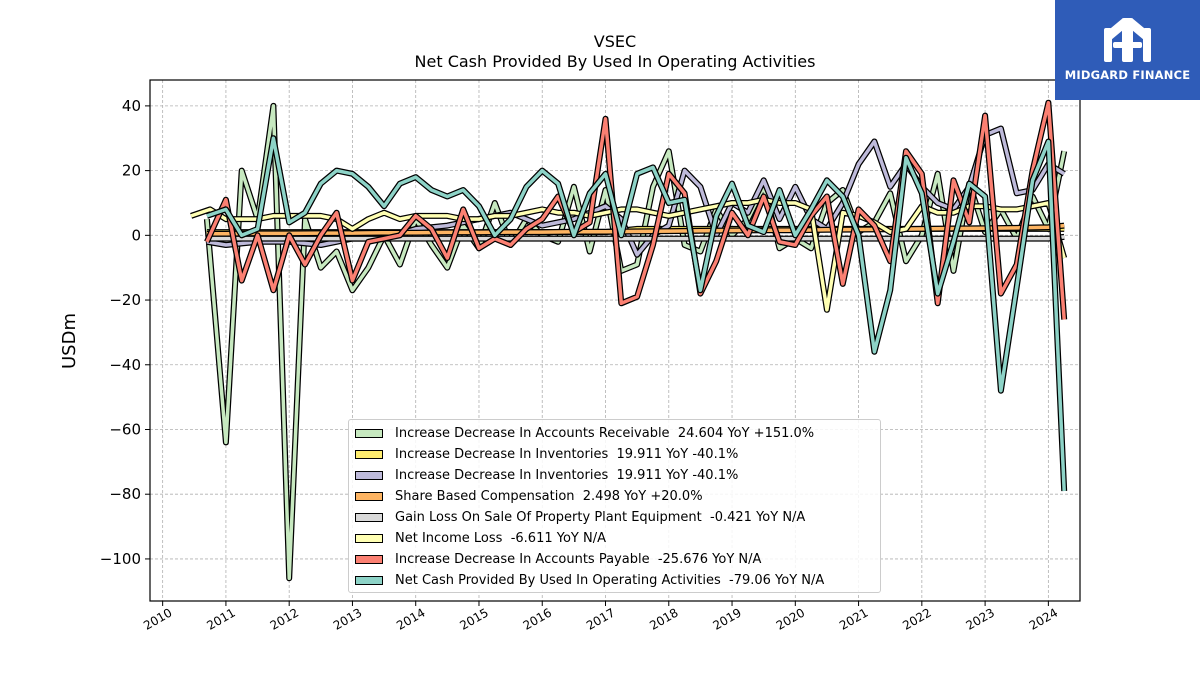  Describe the element at coordinates (284, 618) in the screenshot. I see `x-tick-label: 2012` at that location.